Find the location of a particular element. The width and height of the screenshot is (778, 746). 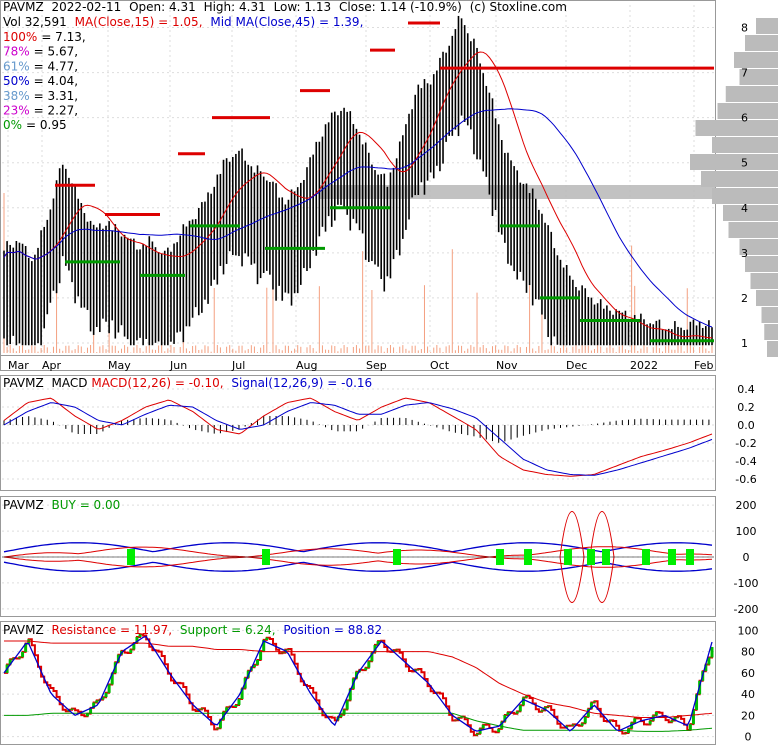

support-line is located at coordinates (358, 722).